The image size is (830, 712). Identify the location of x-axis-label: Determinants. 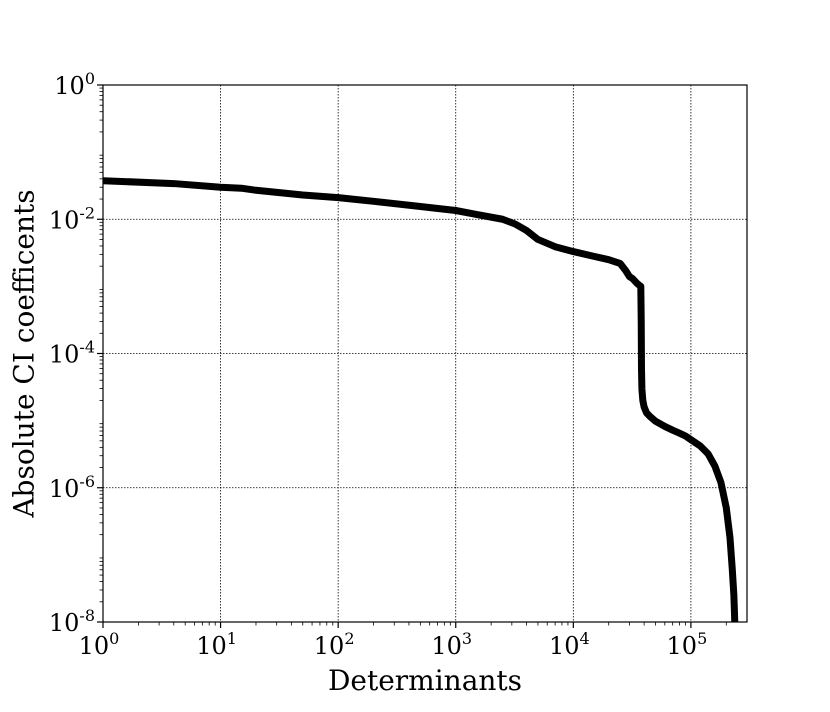
(425, 680).